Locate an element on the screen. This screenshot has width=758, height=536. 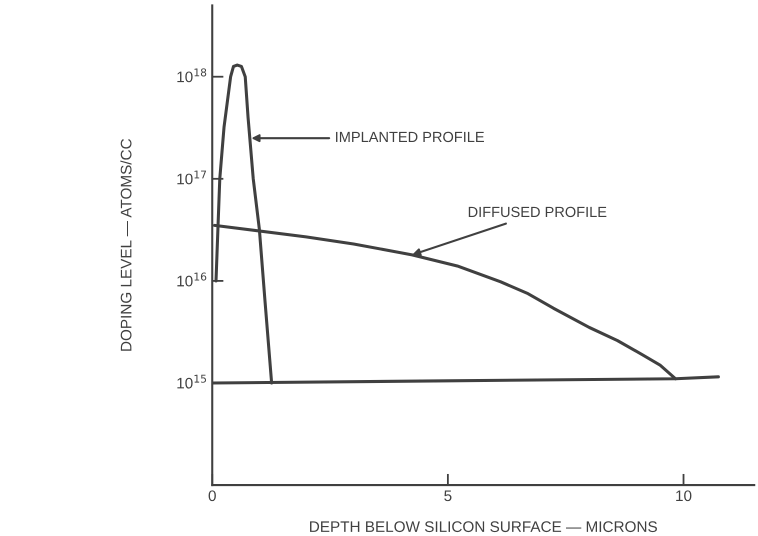
x-axis-title: DEPTH BELOW SILICON SURFACE — MICRONS is located at coordinates (483, 526).